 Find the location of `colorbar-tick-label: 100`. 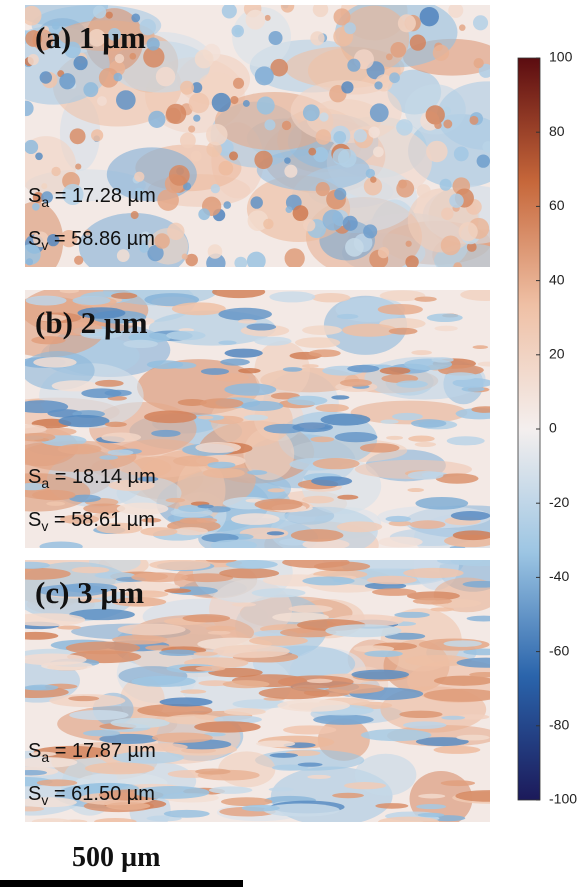

colorbar-tick-label: 100 is located at coordinates (561, 57).